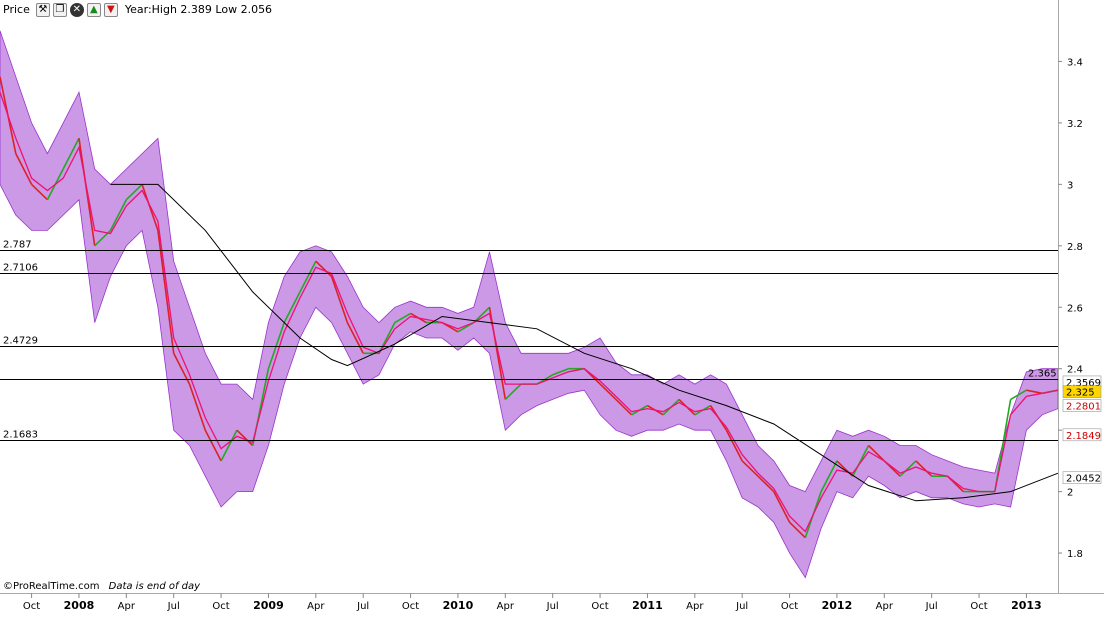 This screenshot has height=617, width=1104. Describe the element at coordinates (1075, 124) in the screenshot. I see `y-tick-label: 3.2` at that location.